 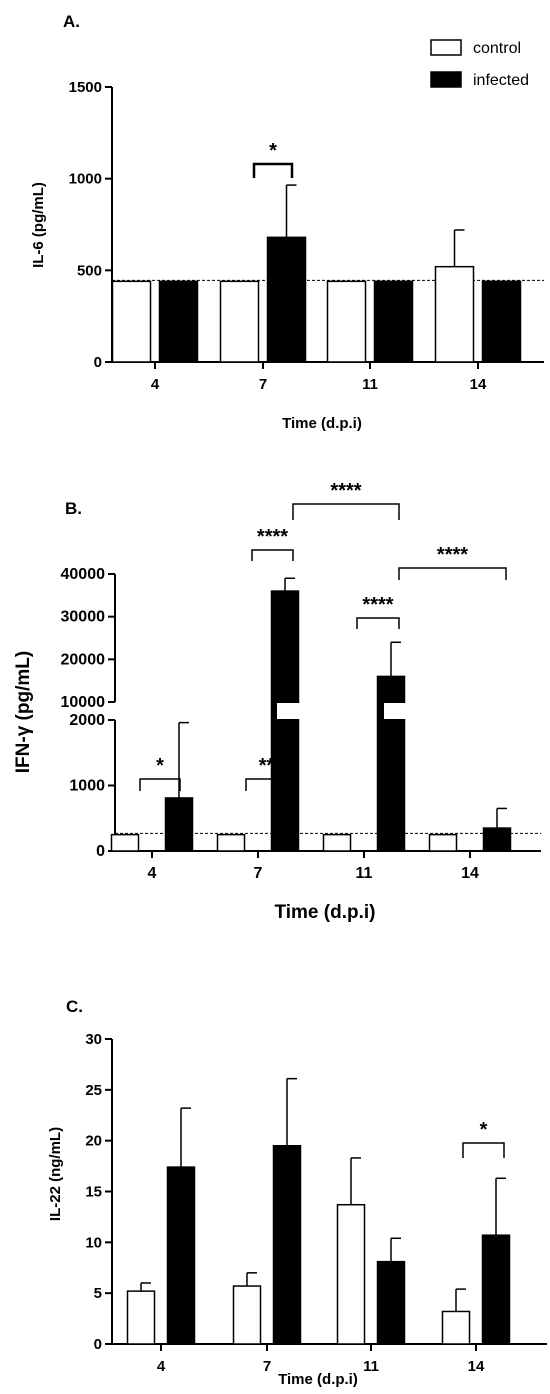 I want to click on y-tick-label: 15, so click(x=93, y=1192).